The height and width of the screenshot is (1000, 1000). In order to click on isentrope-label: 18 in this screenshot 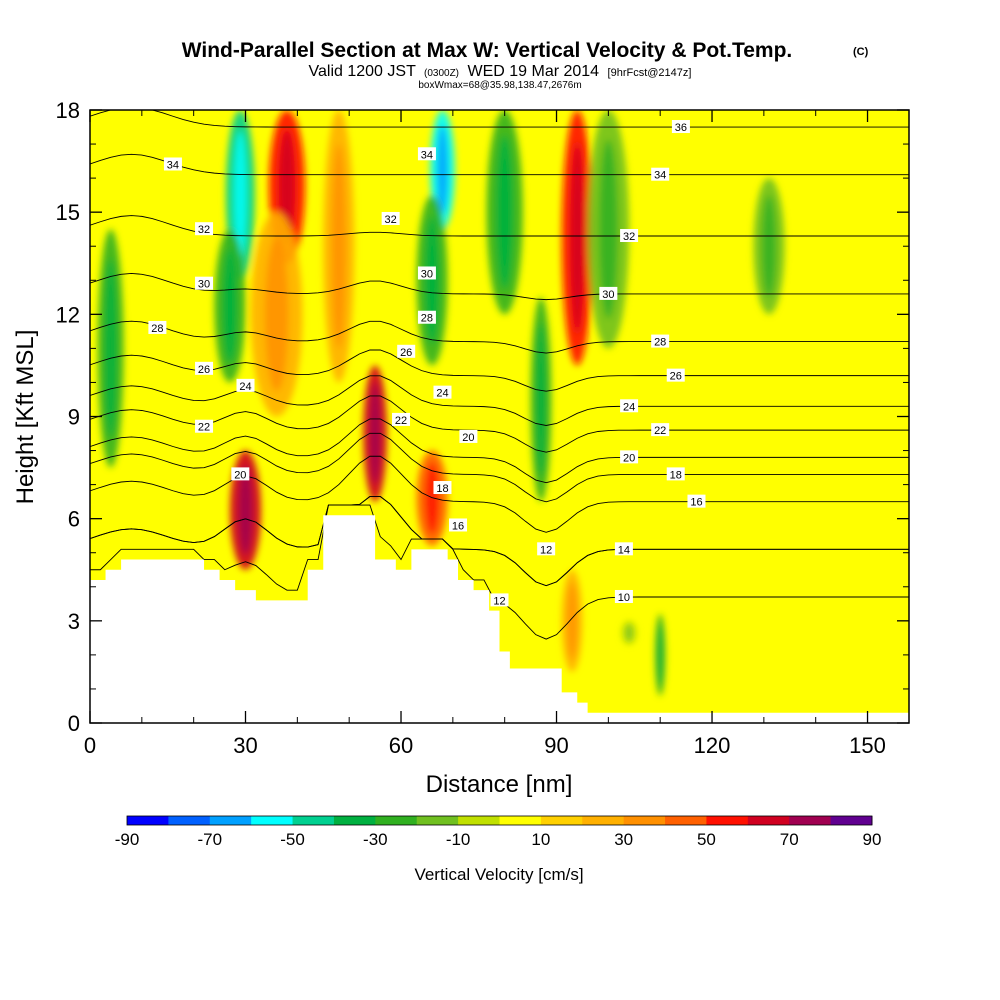, I will do `click(675, 474)`.